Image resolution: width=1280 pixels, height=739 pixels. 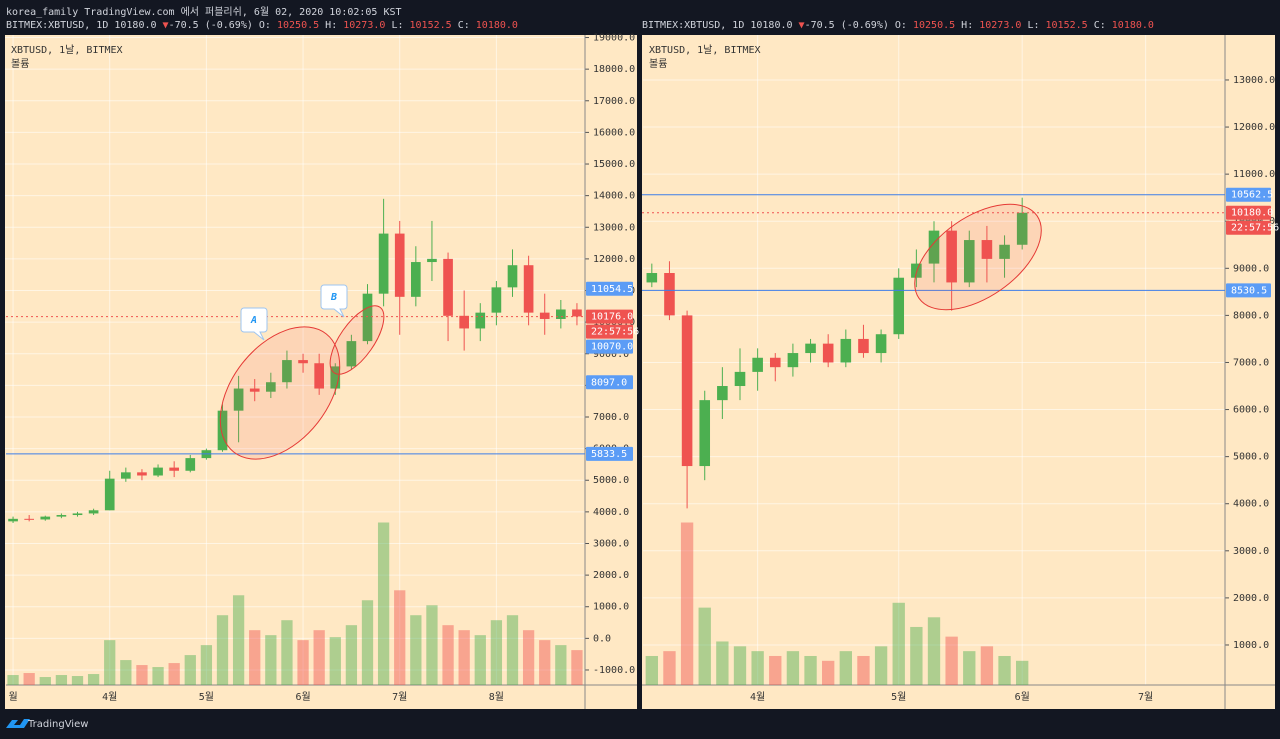 I want to click on ohlc-label: L:, so click(x=1033, y=25).